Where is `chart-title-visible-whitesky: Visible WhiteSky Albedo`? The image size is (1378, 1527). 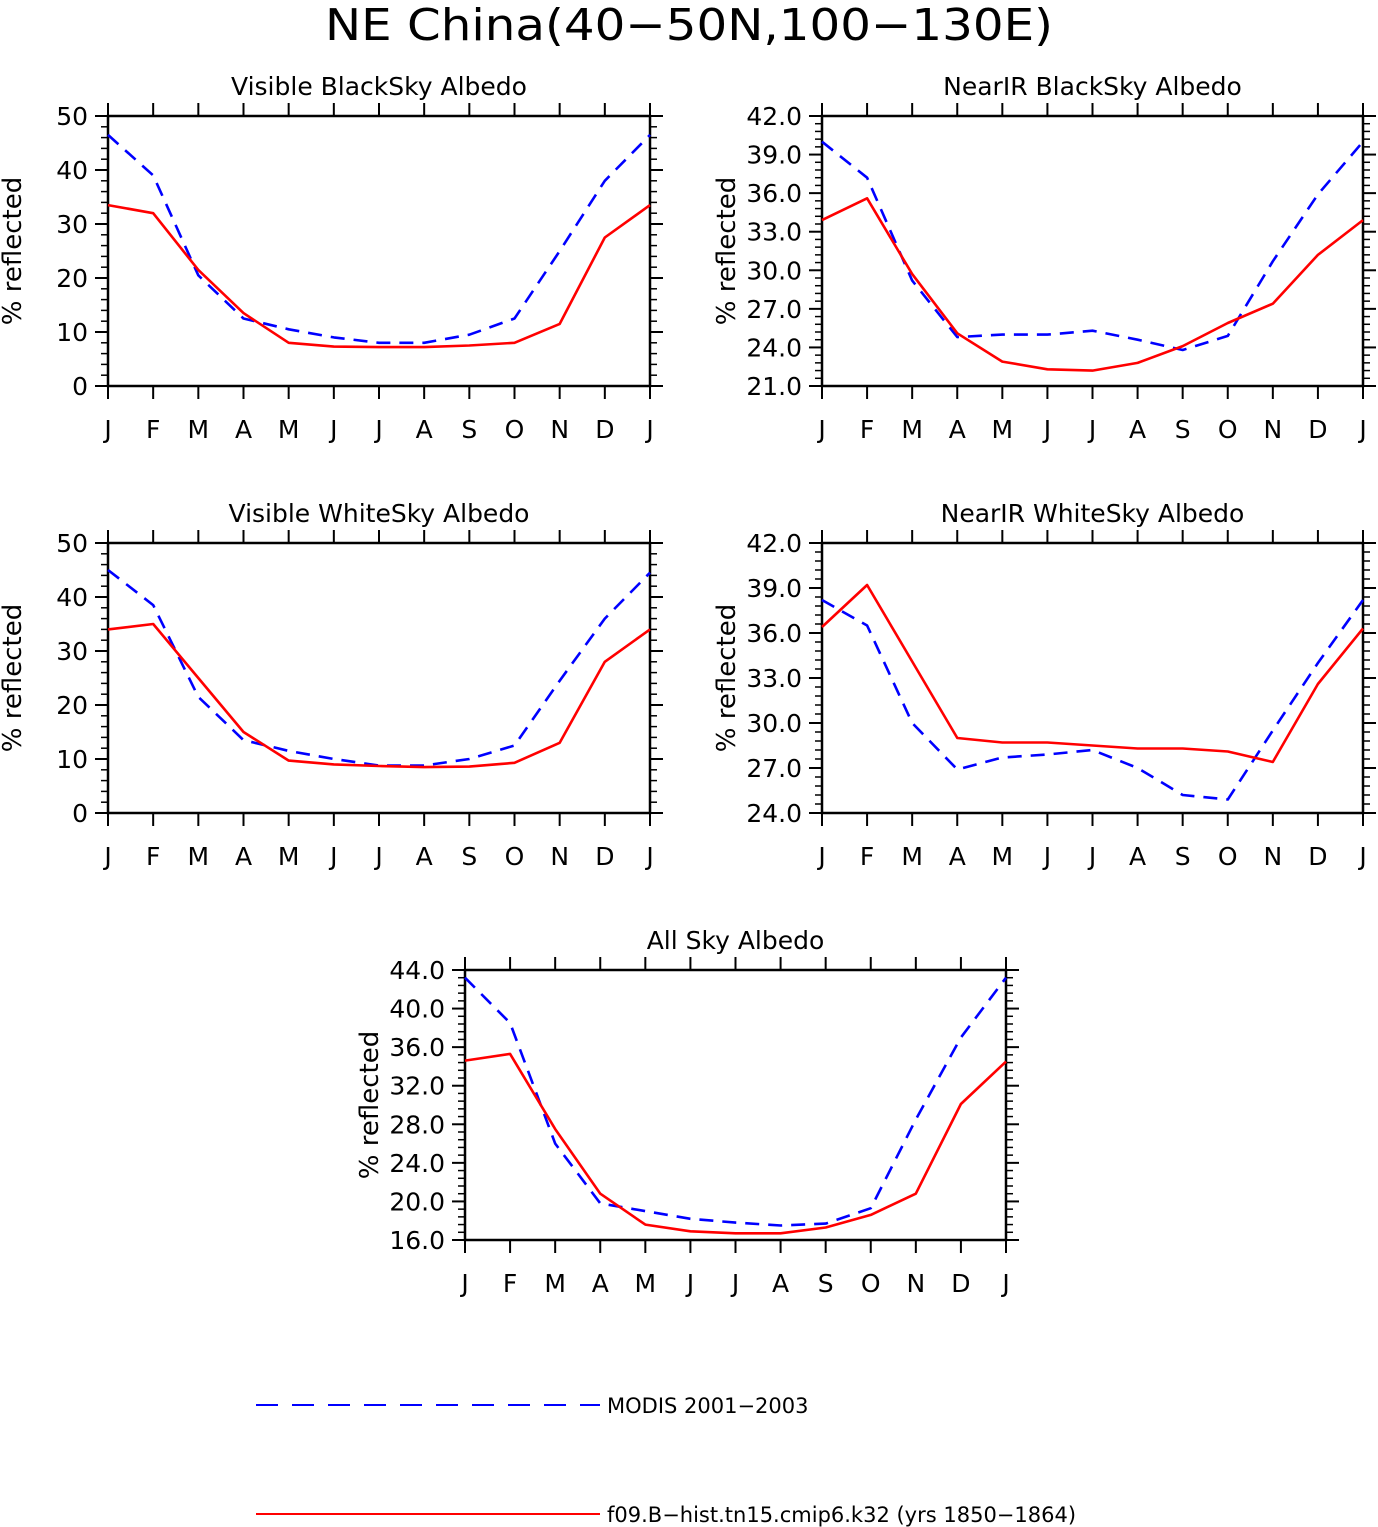 chart-title-visible-whitesky: Visible WhiteSky Albedo is located at coordinates (379, 513).